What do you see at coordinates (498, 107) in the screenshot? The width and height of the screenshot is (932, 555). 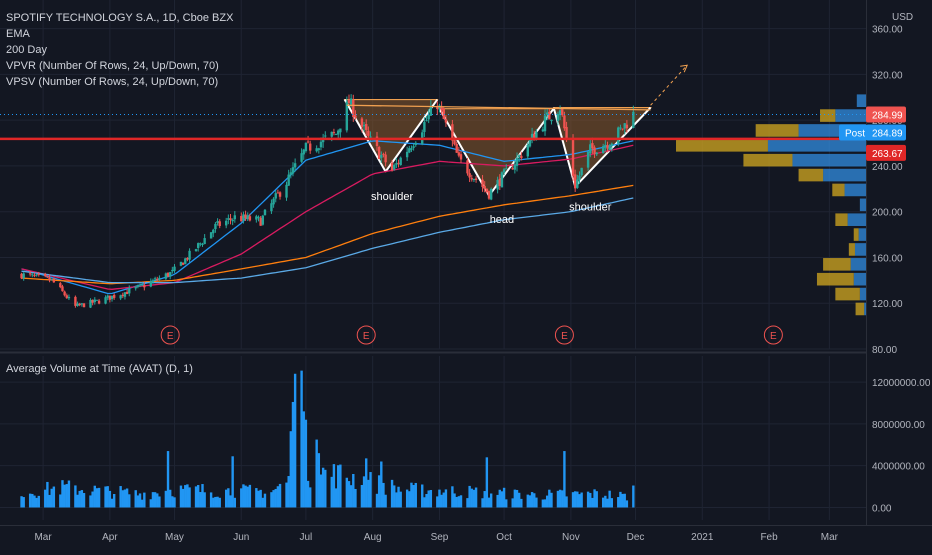 I see `neckline` at bounding box center [498, 107].